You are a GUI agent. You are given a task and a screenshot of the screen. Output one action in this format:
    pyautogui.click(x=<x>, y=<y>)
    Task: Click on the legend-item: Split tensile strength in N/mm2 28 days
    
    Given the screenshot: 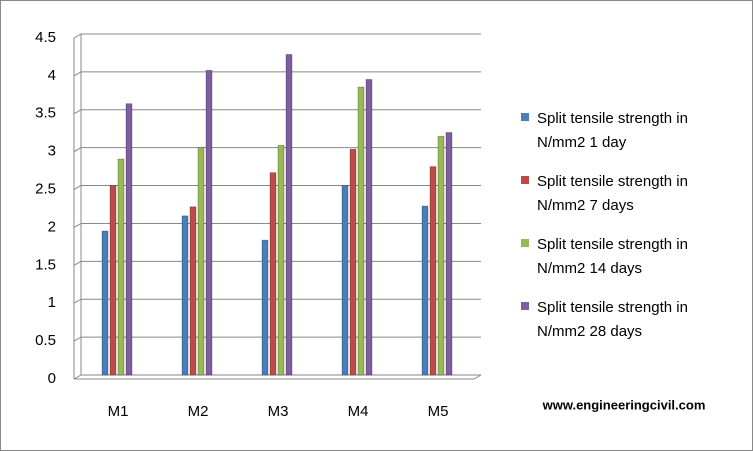 What is the action you would take?
    pyautogui.click(x=631, y=327)
    